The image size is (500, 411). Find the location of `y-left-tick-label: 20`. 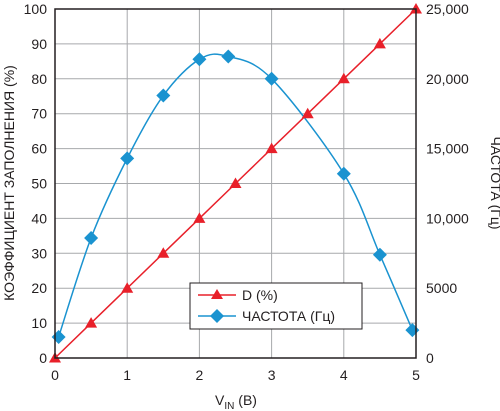

y-left-tick-label: 20 is located at coordinates (39, 288).